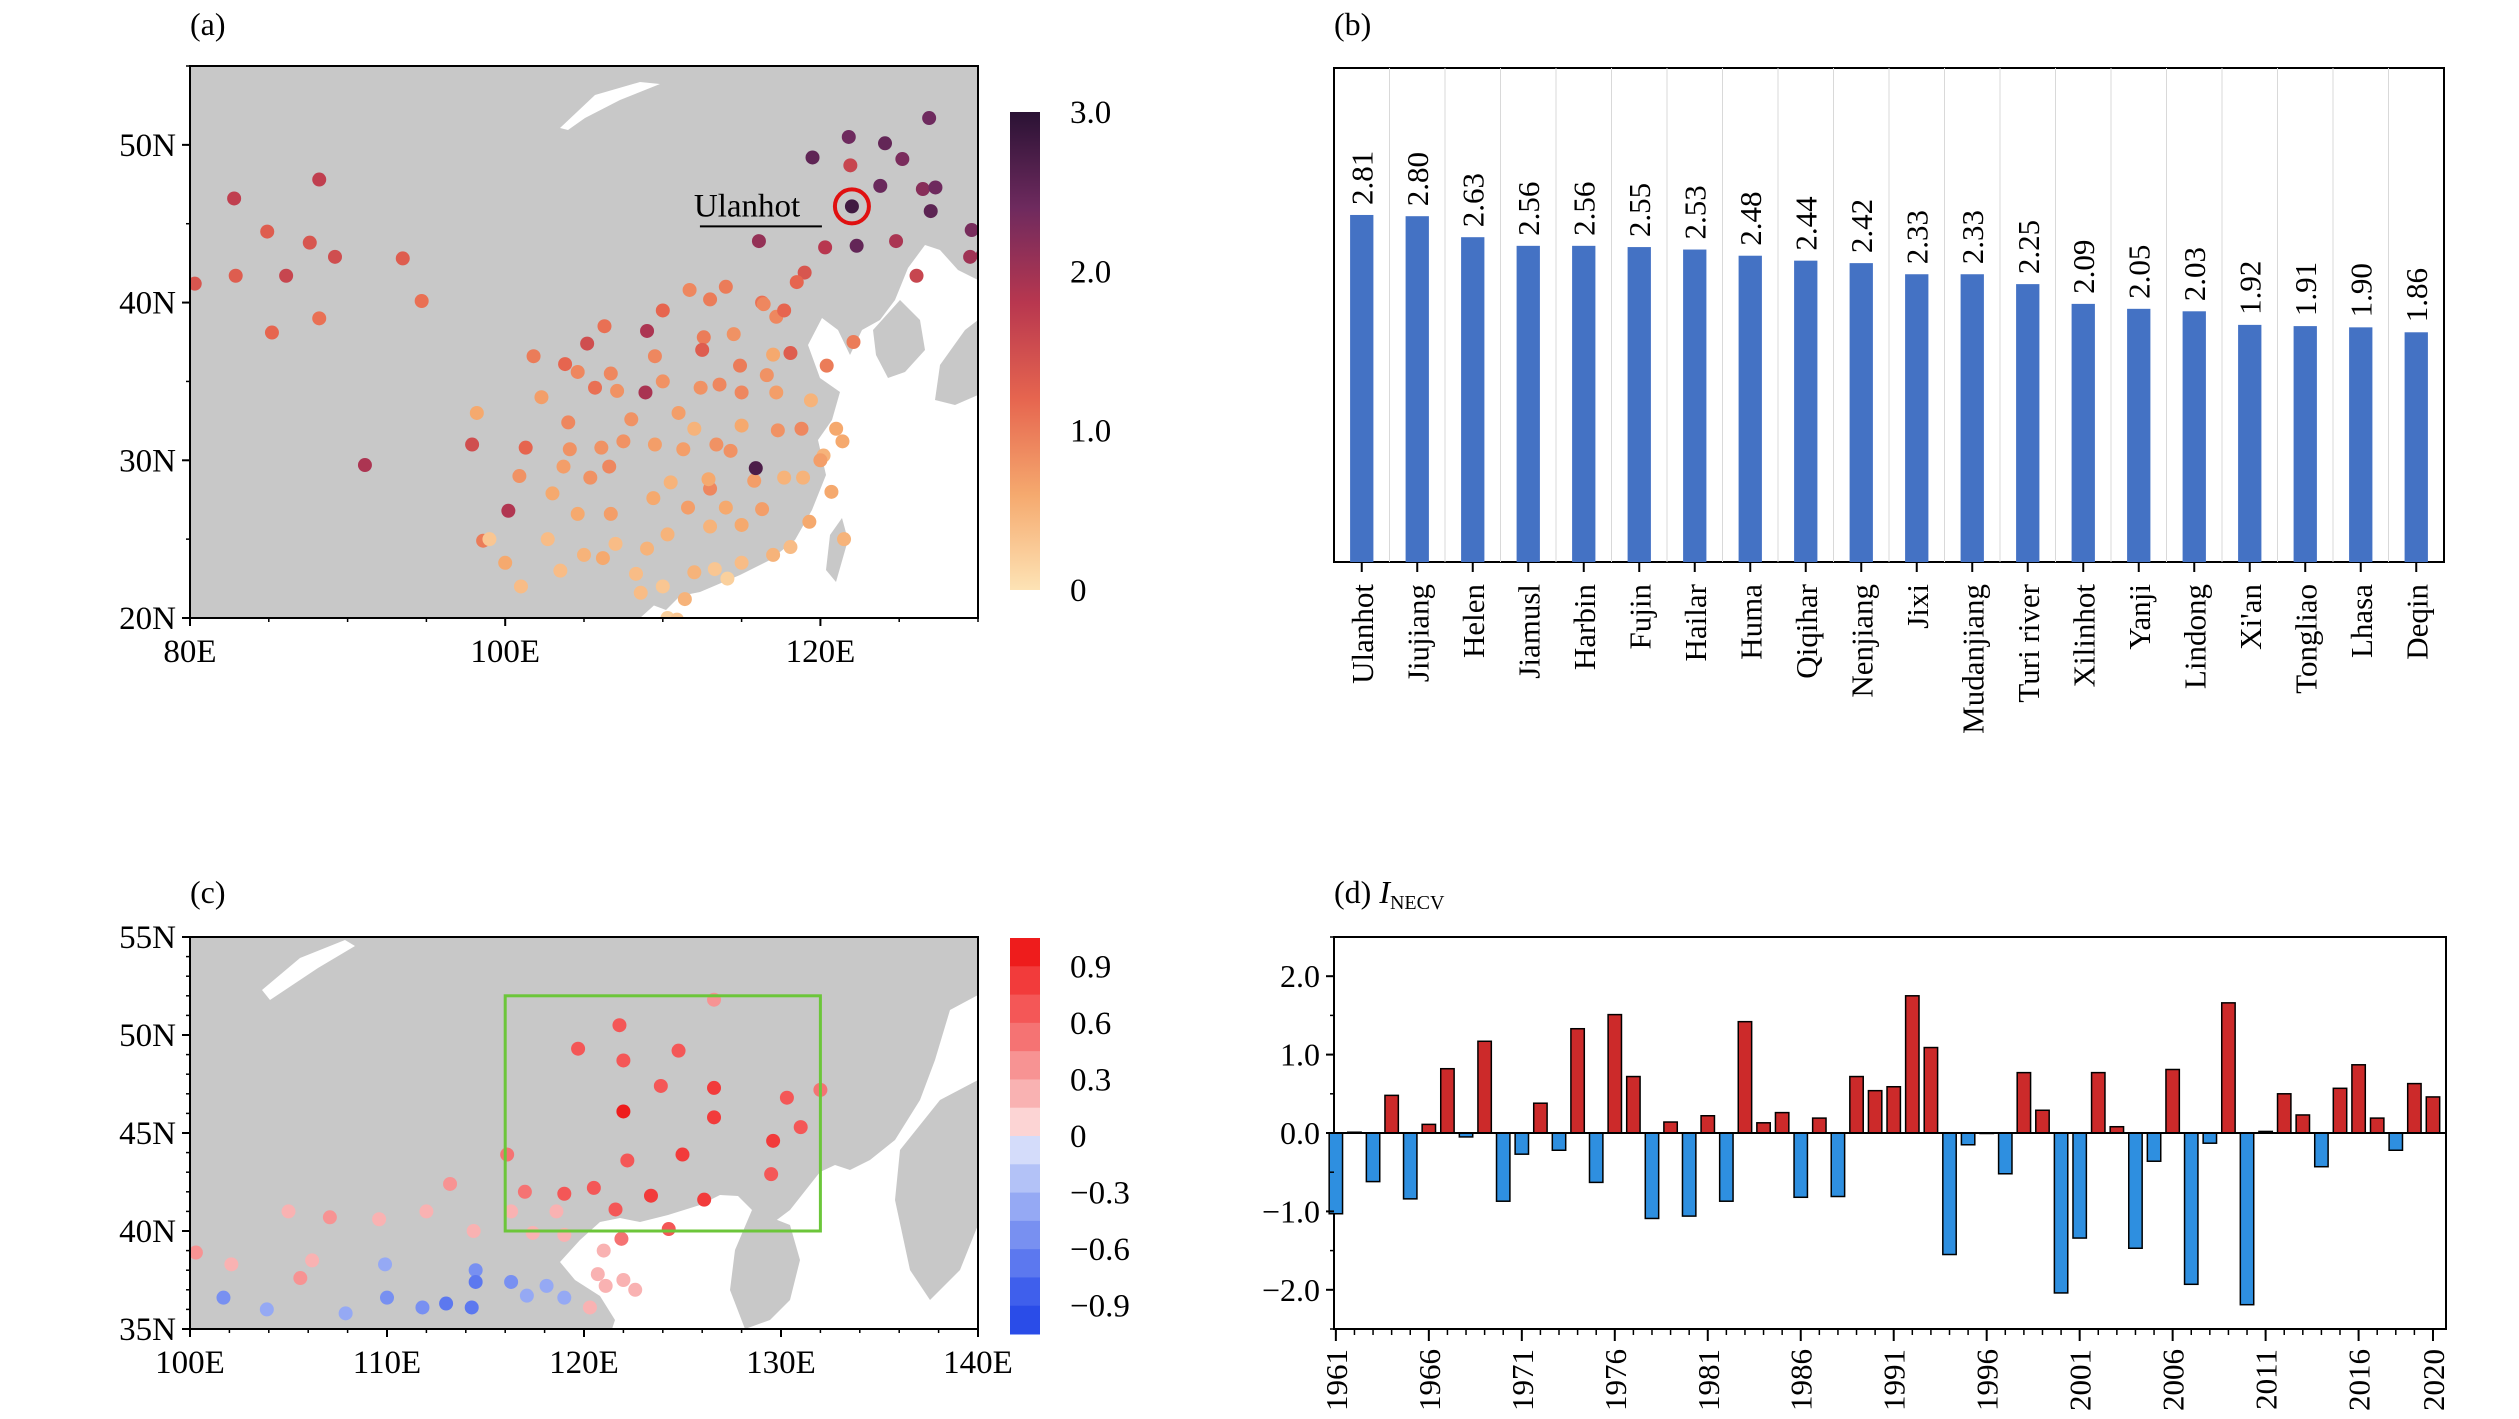  I want to click on y-tick-label: −2.0, so click(1291, 1290).